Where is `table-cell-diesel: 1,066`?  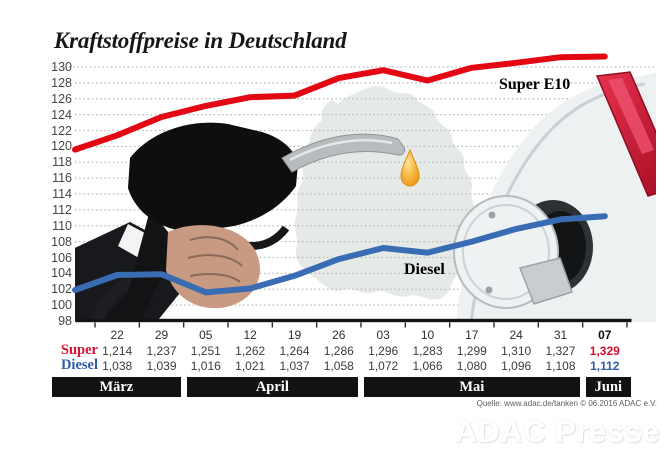
table-cell-diesel: 1,066 is located at coordinates (427, 366).